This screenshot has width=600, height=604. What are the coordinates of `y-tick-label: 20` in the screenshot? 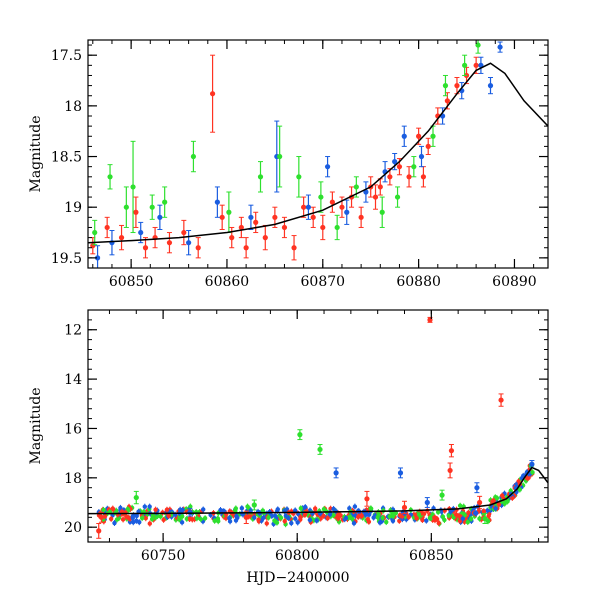 It's located at (73, 528).